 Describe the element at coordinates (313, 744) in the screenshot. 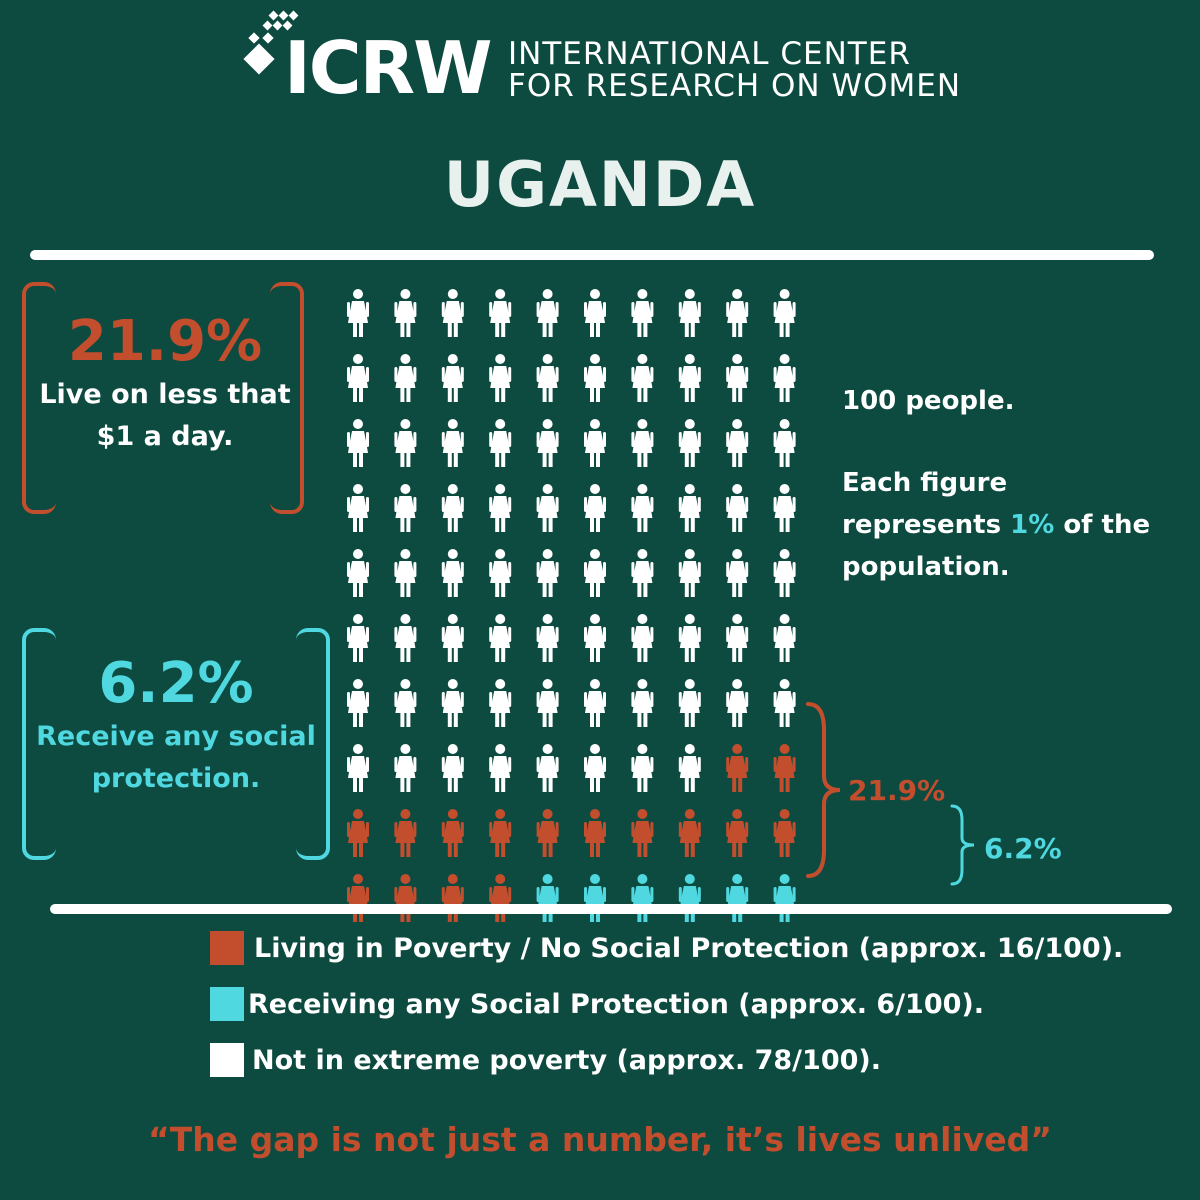

I see `protection-bracket-right` at that location.